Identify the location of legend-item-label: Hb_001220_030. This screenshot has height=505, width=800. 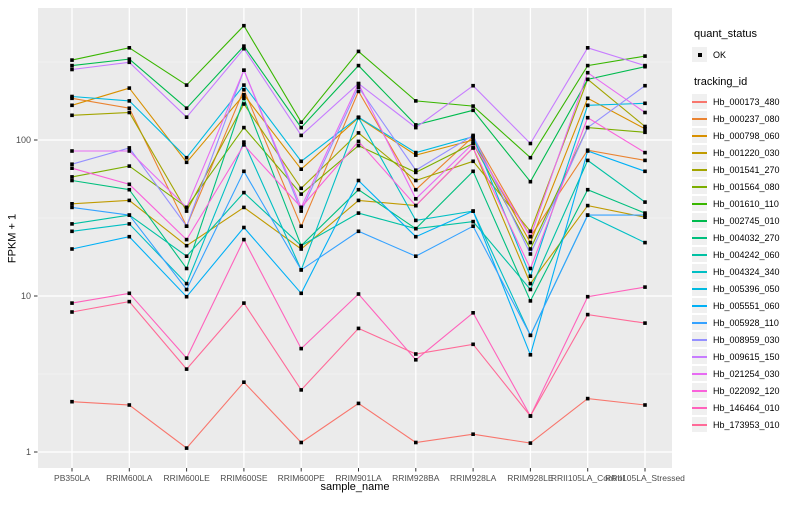
(746, 152).